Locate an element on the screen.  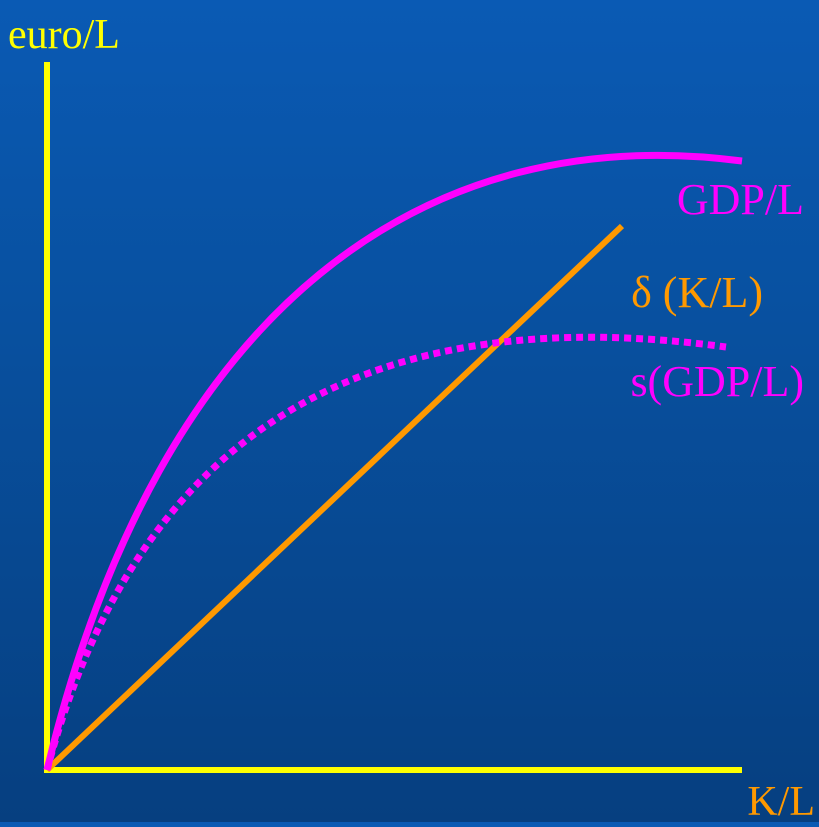
savings-curve-label: s(GDP/L) is located at coordinates (717, 381).